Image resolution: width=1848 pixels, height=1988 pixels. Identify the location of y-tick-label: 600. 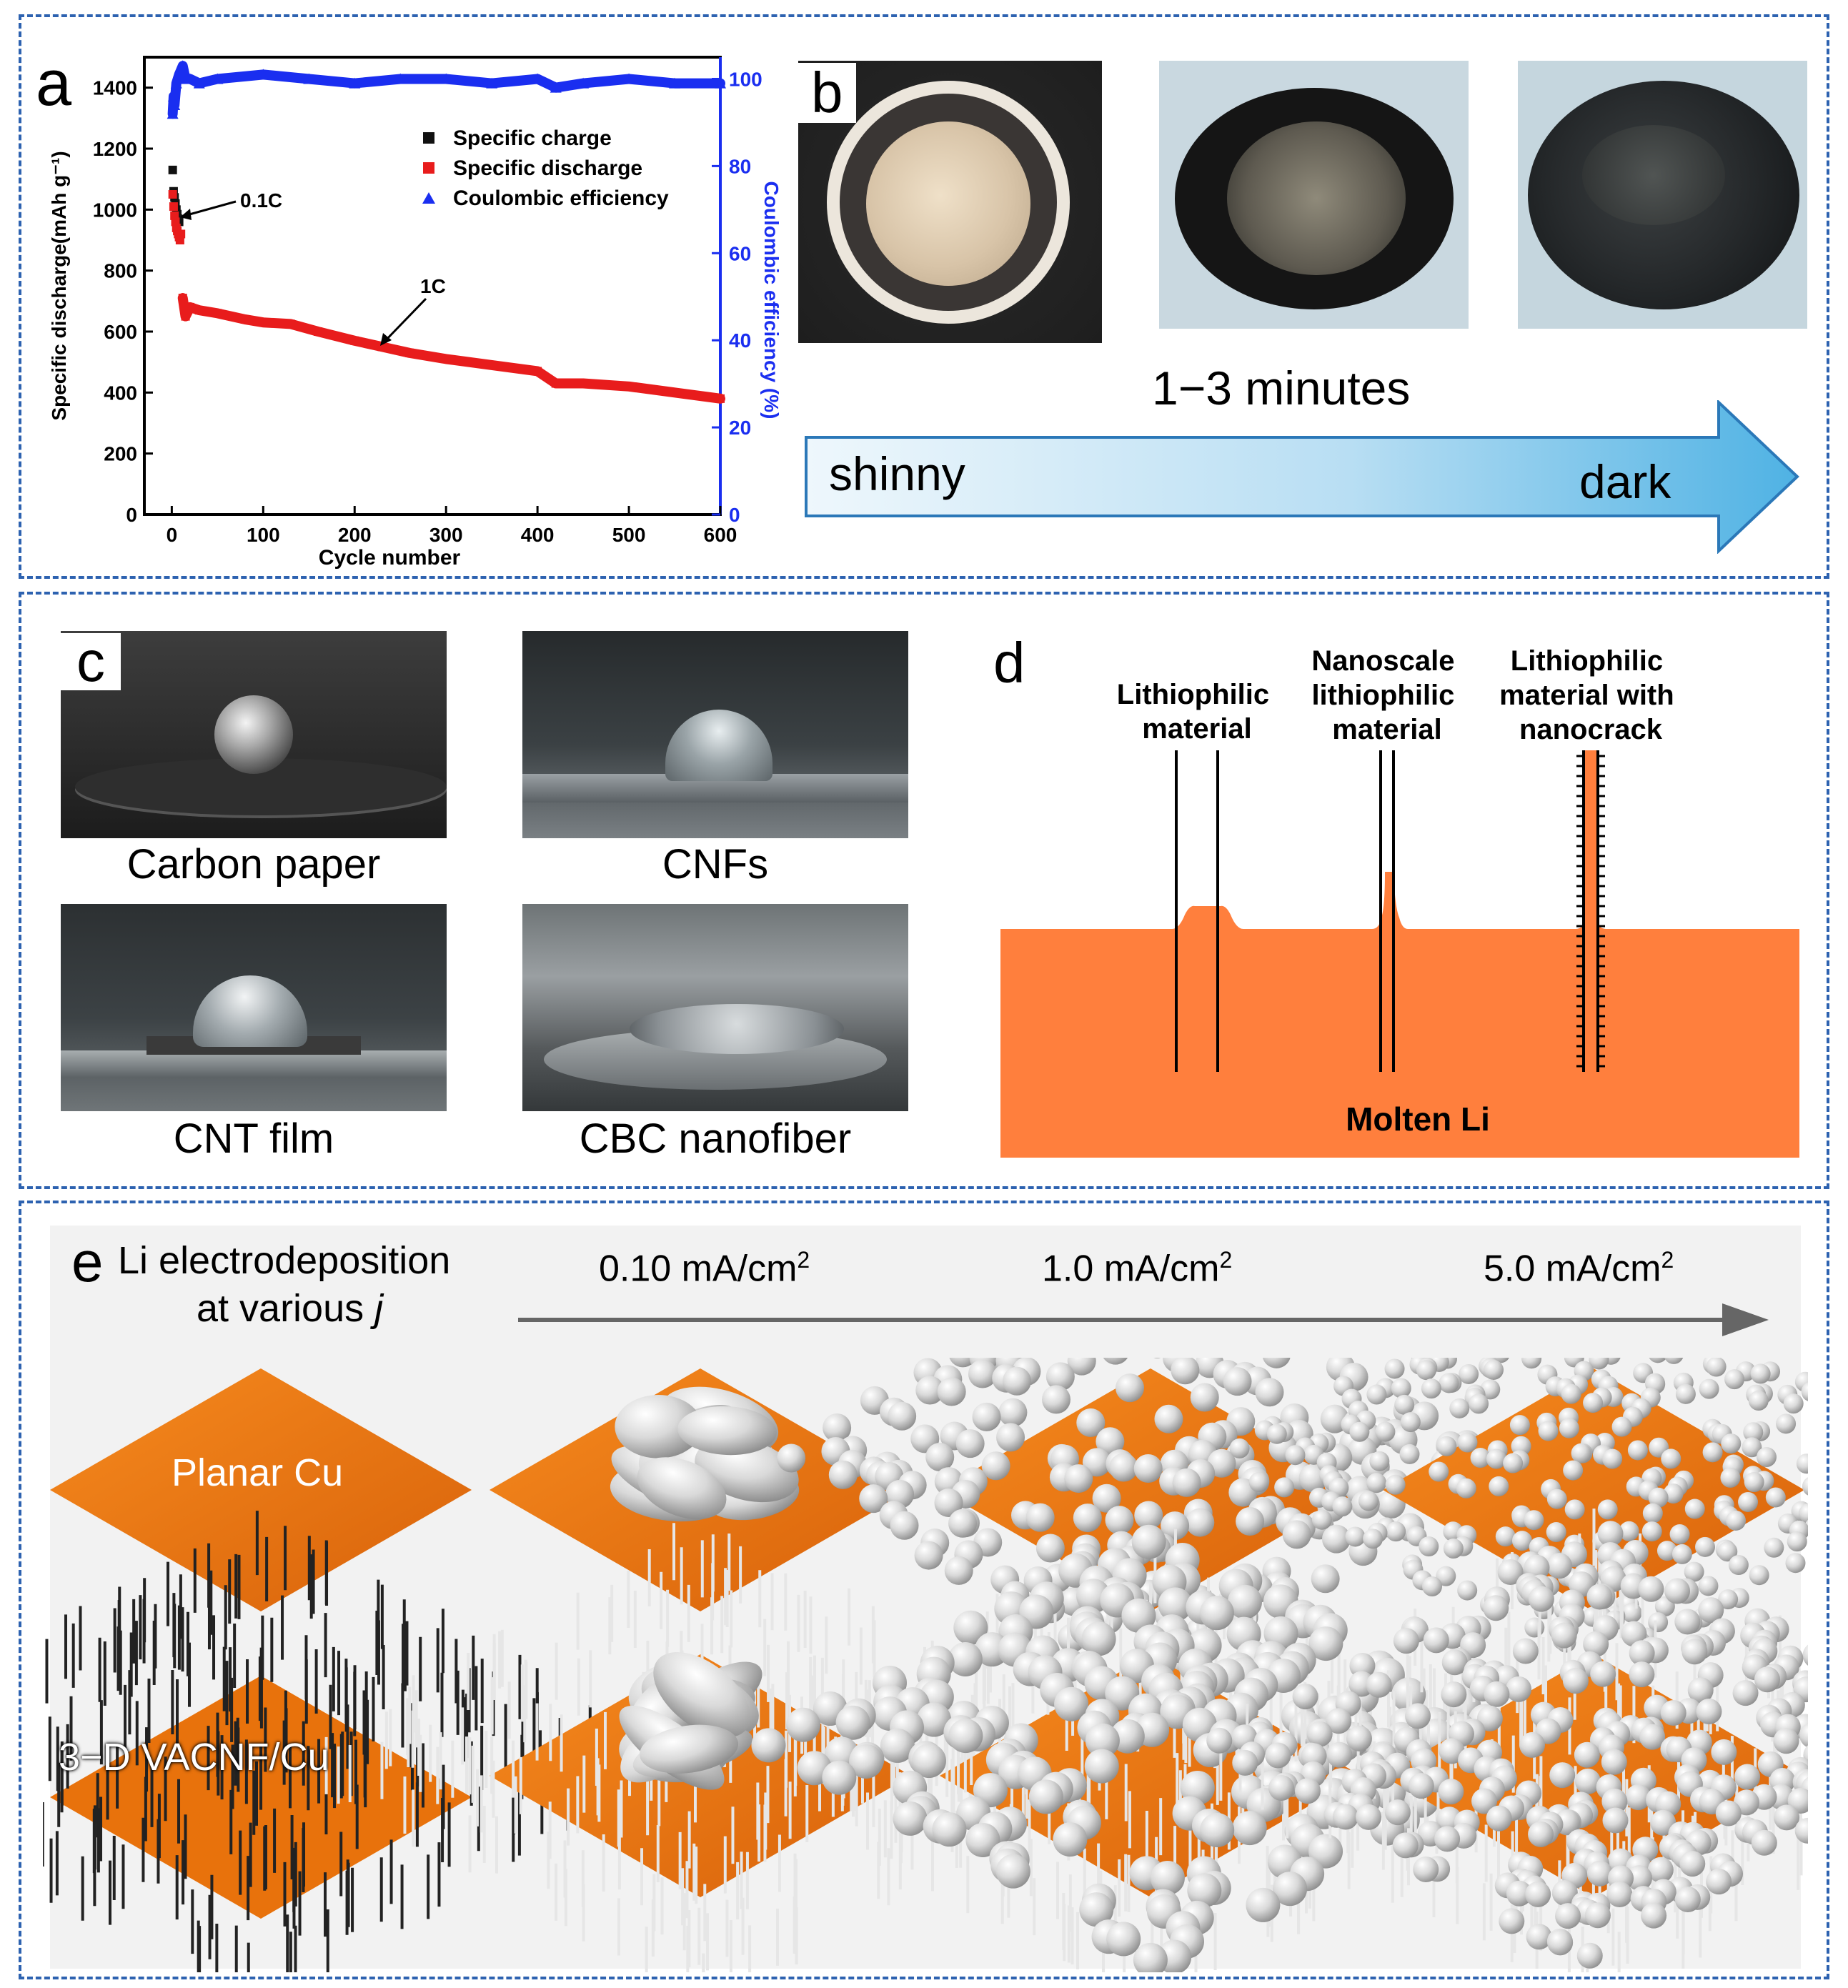
(121, 332).